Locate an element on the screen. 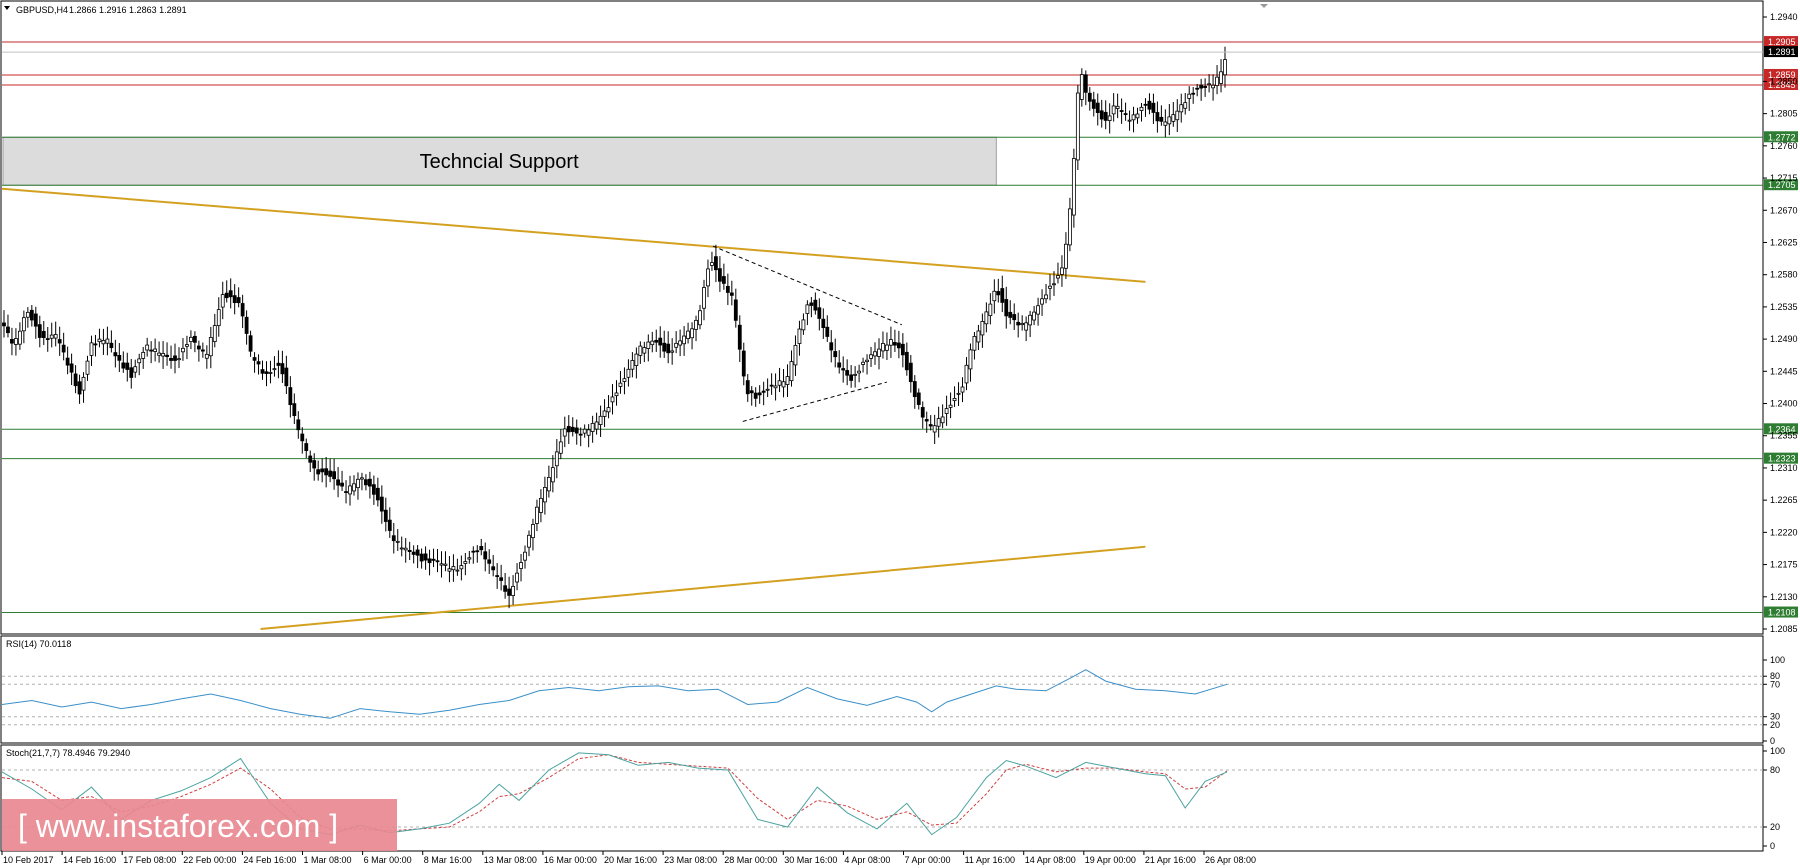 Image resolution: width=1800 pixels, height=868 pixels. dropdown-triangle-icon is located at coordinates (7, 8).